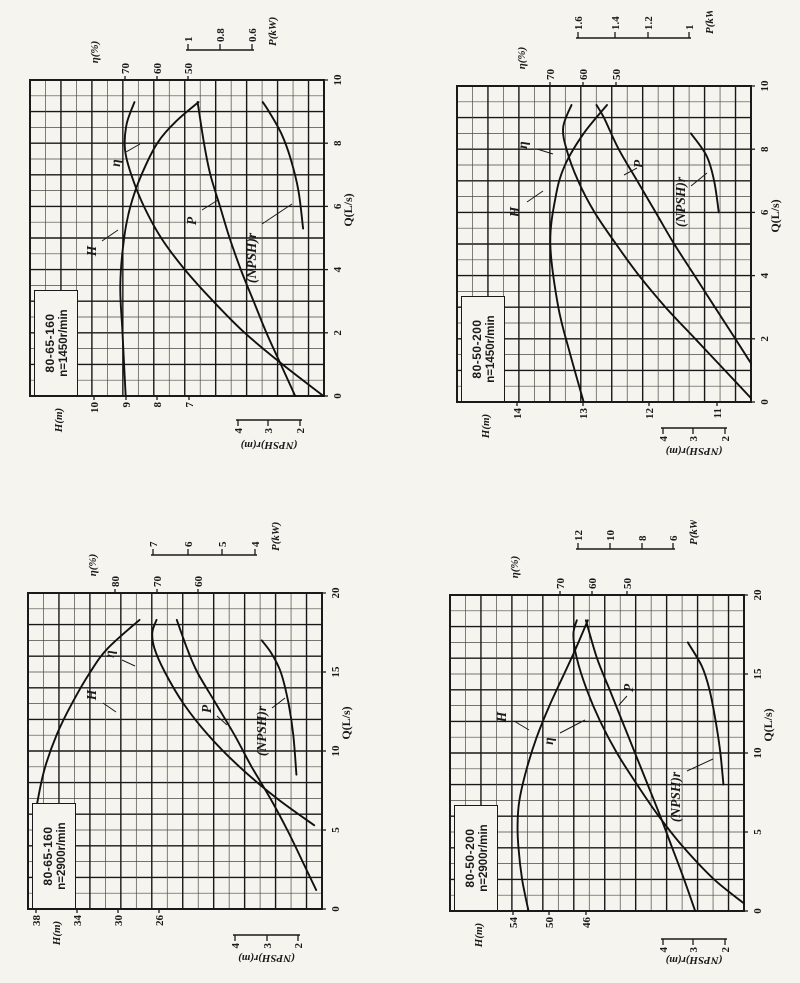  What do you see at coordinates (215, 539) in the screenshot?
I see `p-axis: 7 6 5 4 P(kW)` at bounding box center [215, 539].